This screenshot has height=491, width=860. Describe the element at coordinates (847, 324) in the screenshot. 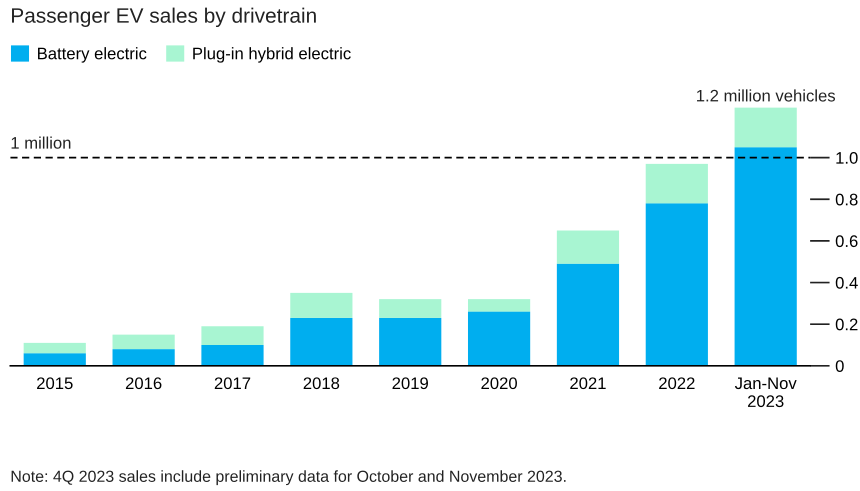

I see `y-tick-label: 0.2` at that location.